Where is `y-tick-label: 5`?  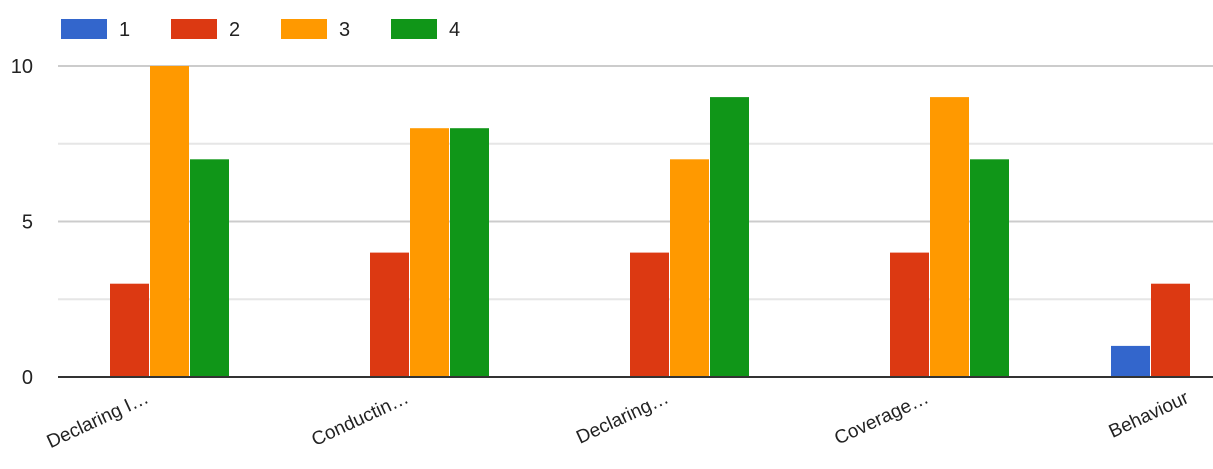
y-tick-label: 5 is located at coordinates (27, 223).